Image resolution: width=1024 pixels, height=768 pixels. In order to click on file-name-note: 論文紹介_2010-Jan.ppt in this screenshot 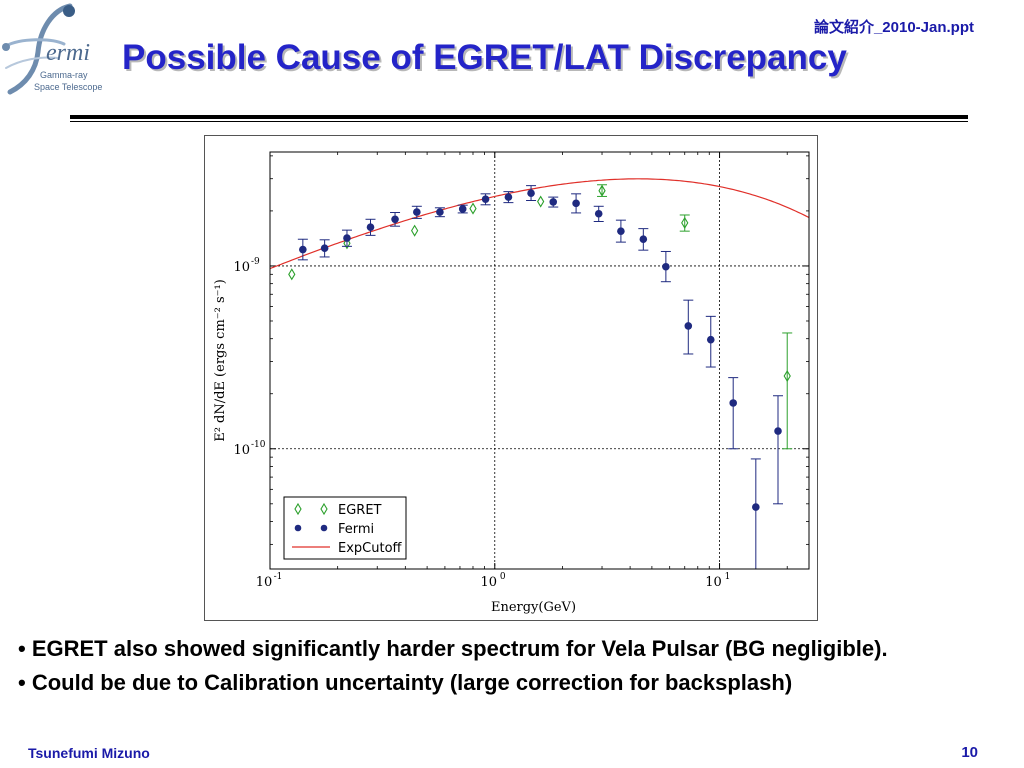, I will do `click(893, 27)`.